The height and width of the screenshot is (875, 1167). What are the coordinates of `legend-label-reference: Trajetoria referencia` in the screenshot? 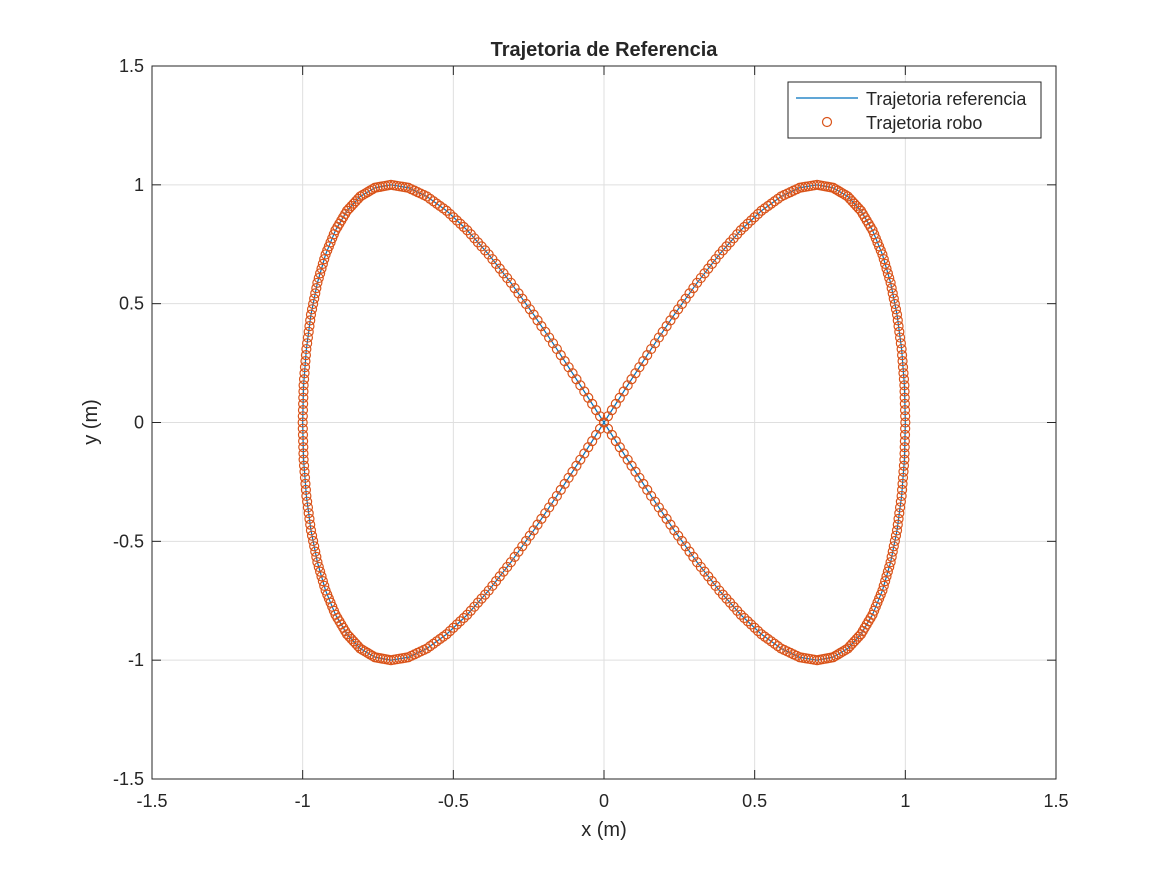 It's located at (946, 99).